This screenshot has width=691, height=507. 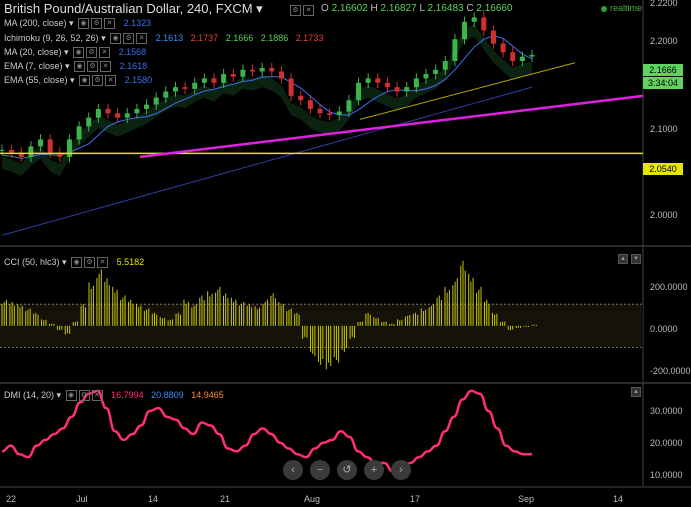 I want to click on indicator-ema55: EMA (55, close) ▾ ◉ ⚙ ✕ 2.1580, so click(x=78, y=81).